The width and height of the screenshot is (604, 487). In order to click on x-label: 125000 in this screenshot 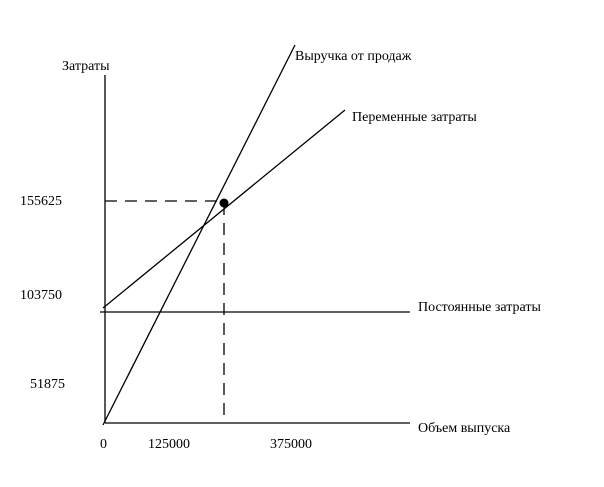, I will do `click(169, 444)`.